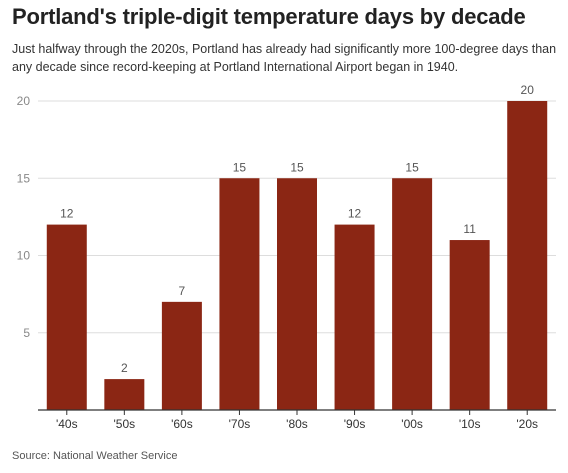 The image size is (568, 473). What do you see at coordinates (24, 101) in the screenshot?
I see `y-tick-label: 20` at bounding box center [24, 101].